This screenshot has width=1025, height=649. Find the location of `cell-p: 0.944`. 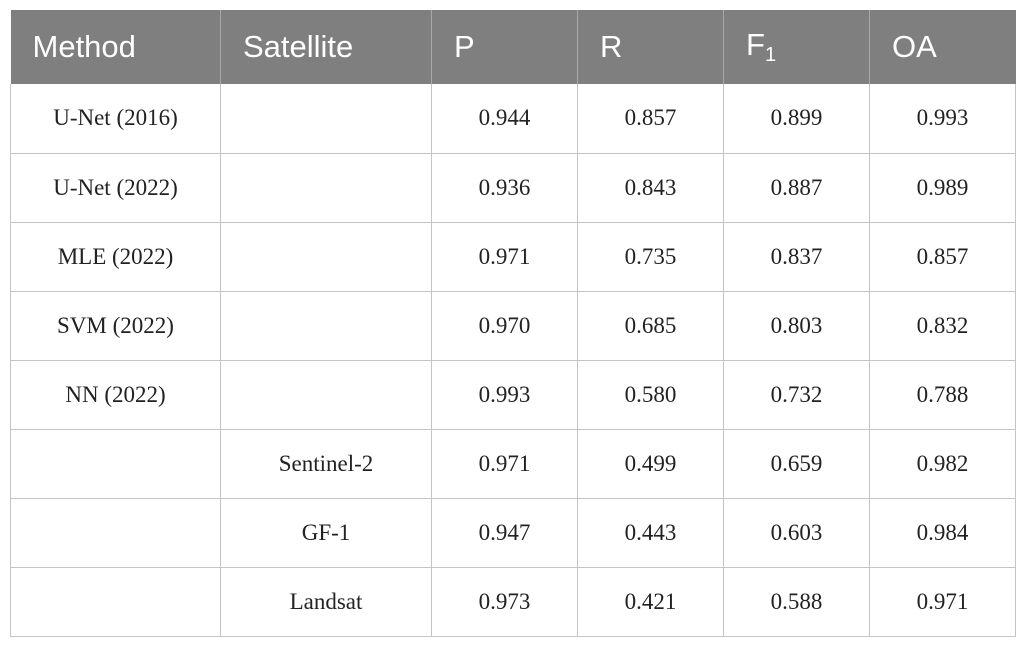

cell-p: 0.944 is located at coordinates (504, 119).